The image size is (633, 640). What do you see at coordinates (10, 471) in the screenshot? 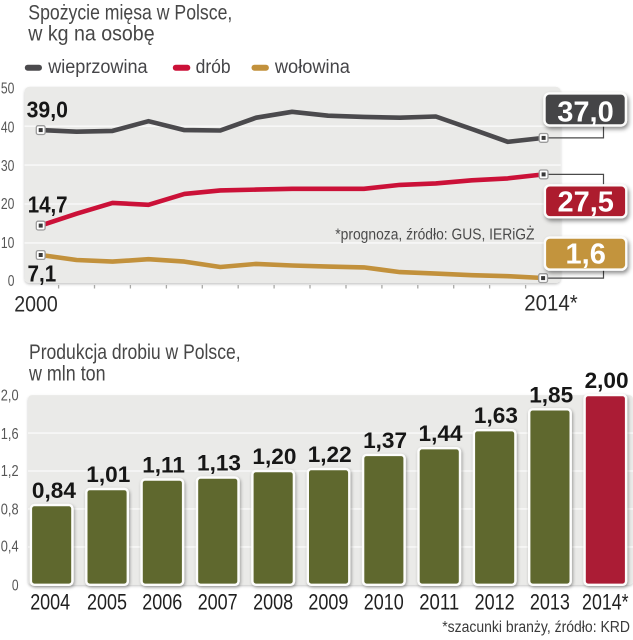
I see `svg-text: 1,2` at bounding box center [10, 471].